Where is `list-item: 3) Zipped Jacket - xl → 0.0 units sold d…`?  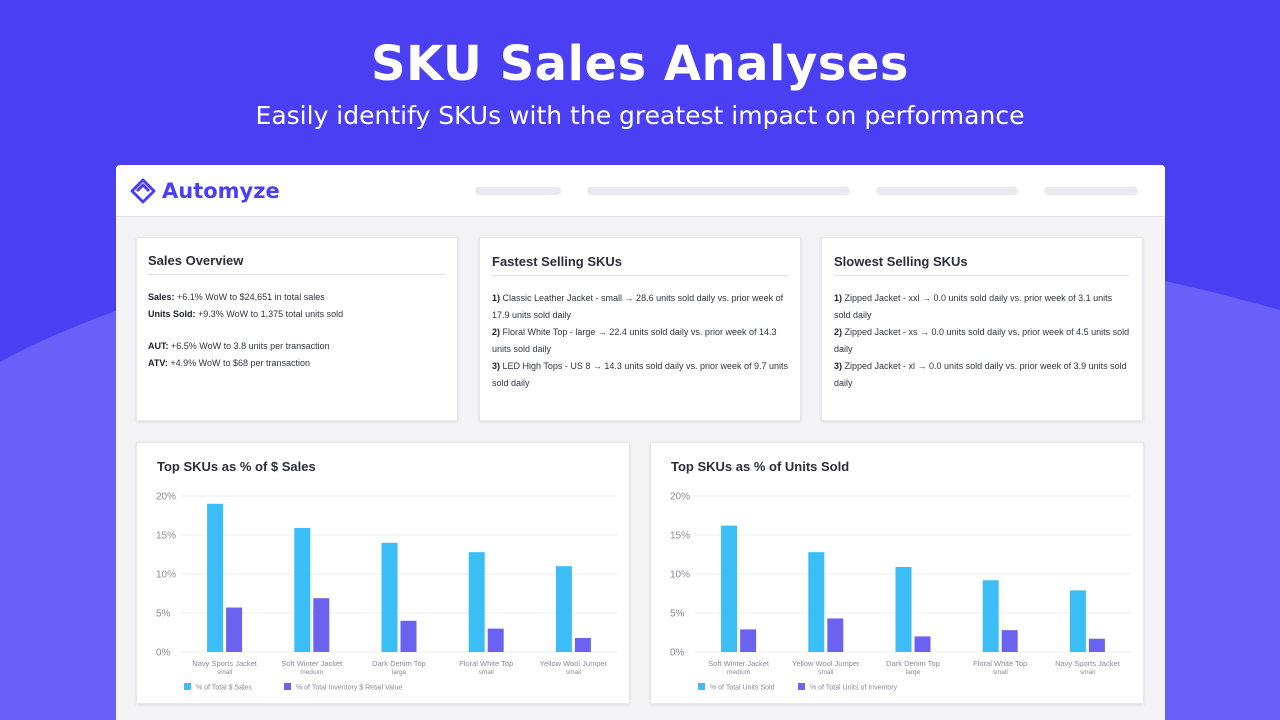
list-item: 3) Zipped Jacket - xl → 0.0 units sold d… is located at coordinates (980, 374).